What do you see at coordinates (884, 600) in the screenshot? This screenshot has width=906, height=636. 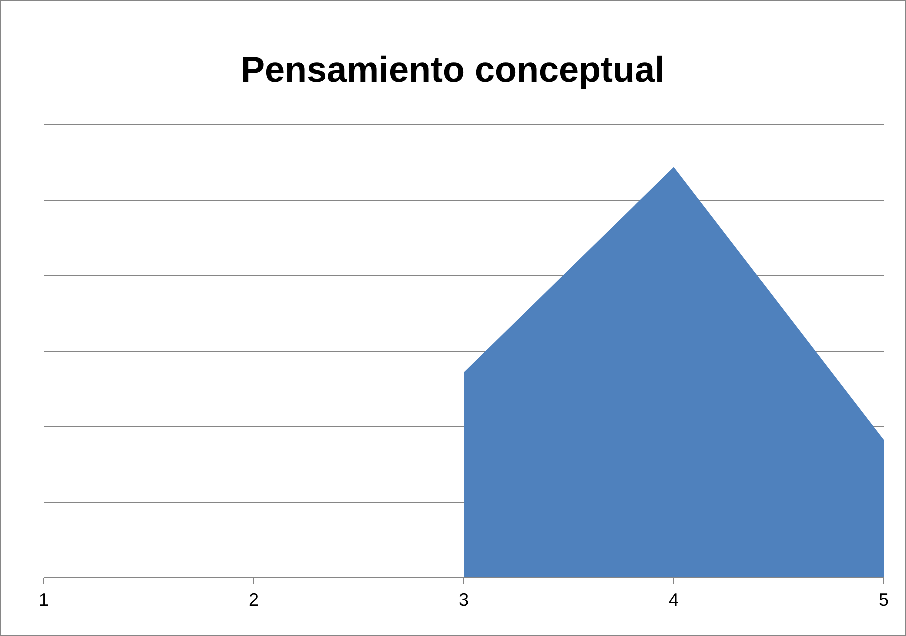 I see `x-tick-label: 5` at bounding box center [884, 600].